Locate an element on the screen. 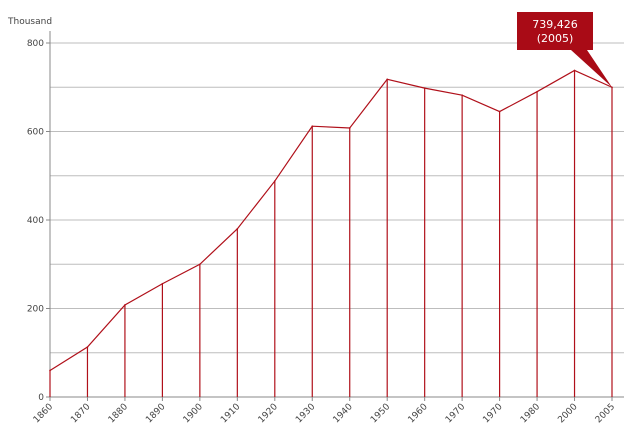 The image size is (640, 441). x-tick-label: 1960 is located at coordinates (418, 413).